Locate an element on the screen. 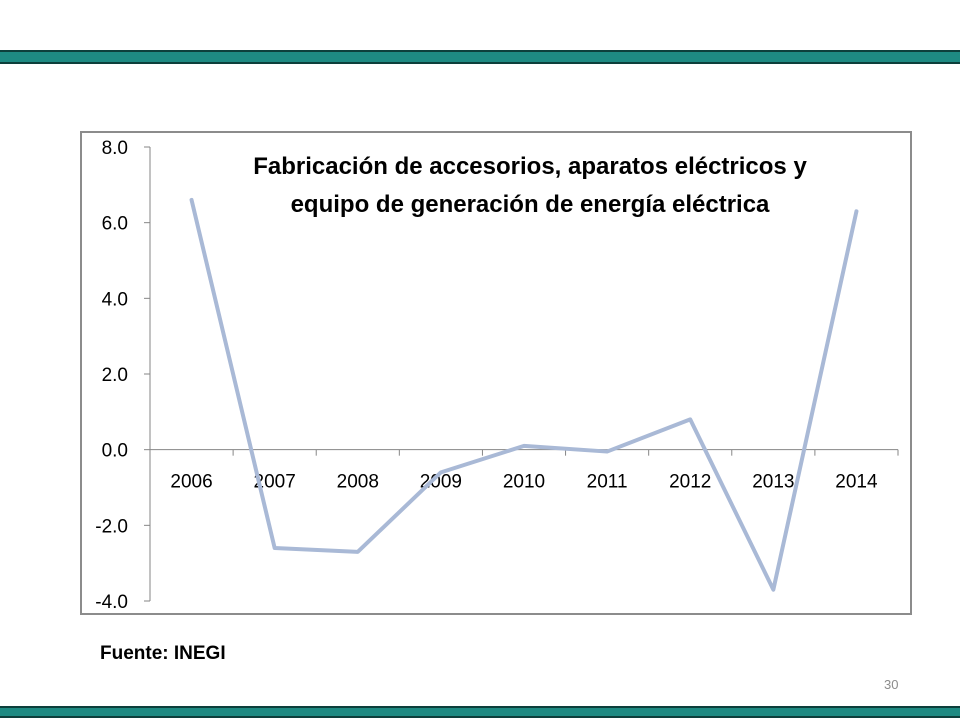 This screenshot has height=720, width=960. y-tick-label: 8.0 is located at coordinates (115, 148).